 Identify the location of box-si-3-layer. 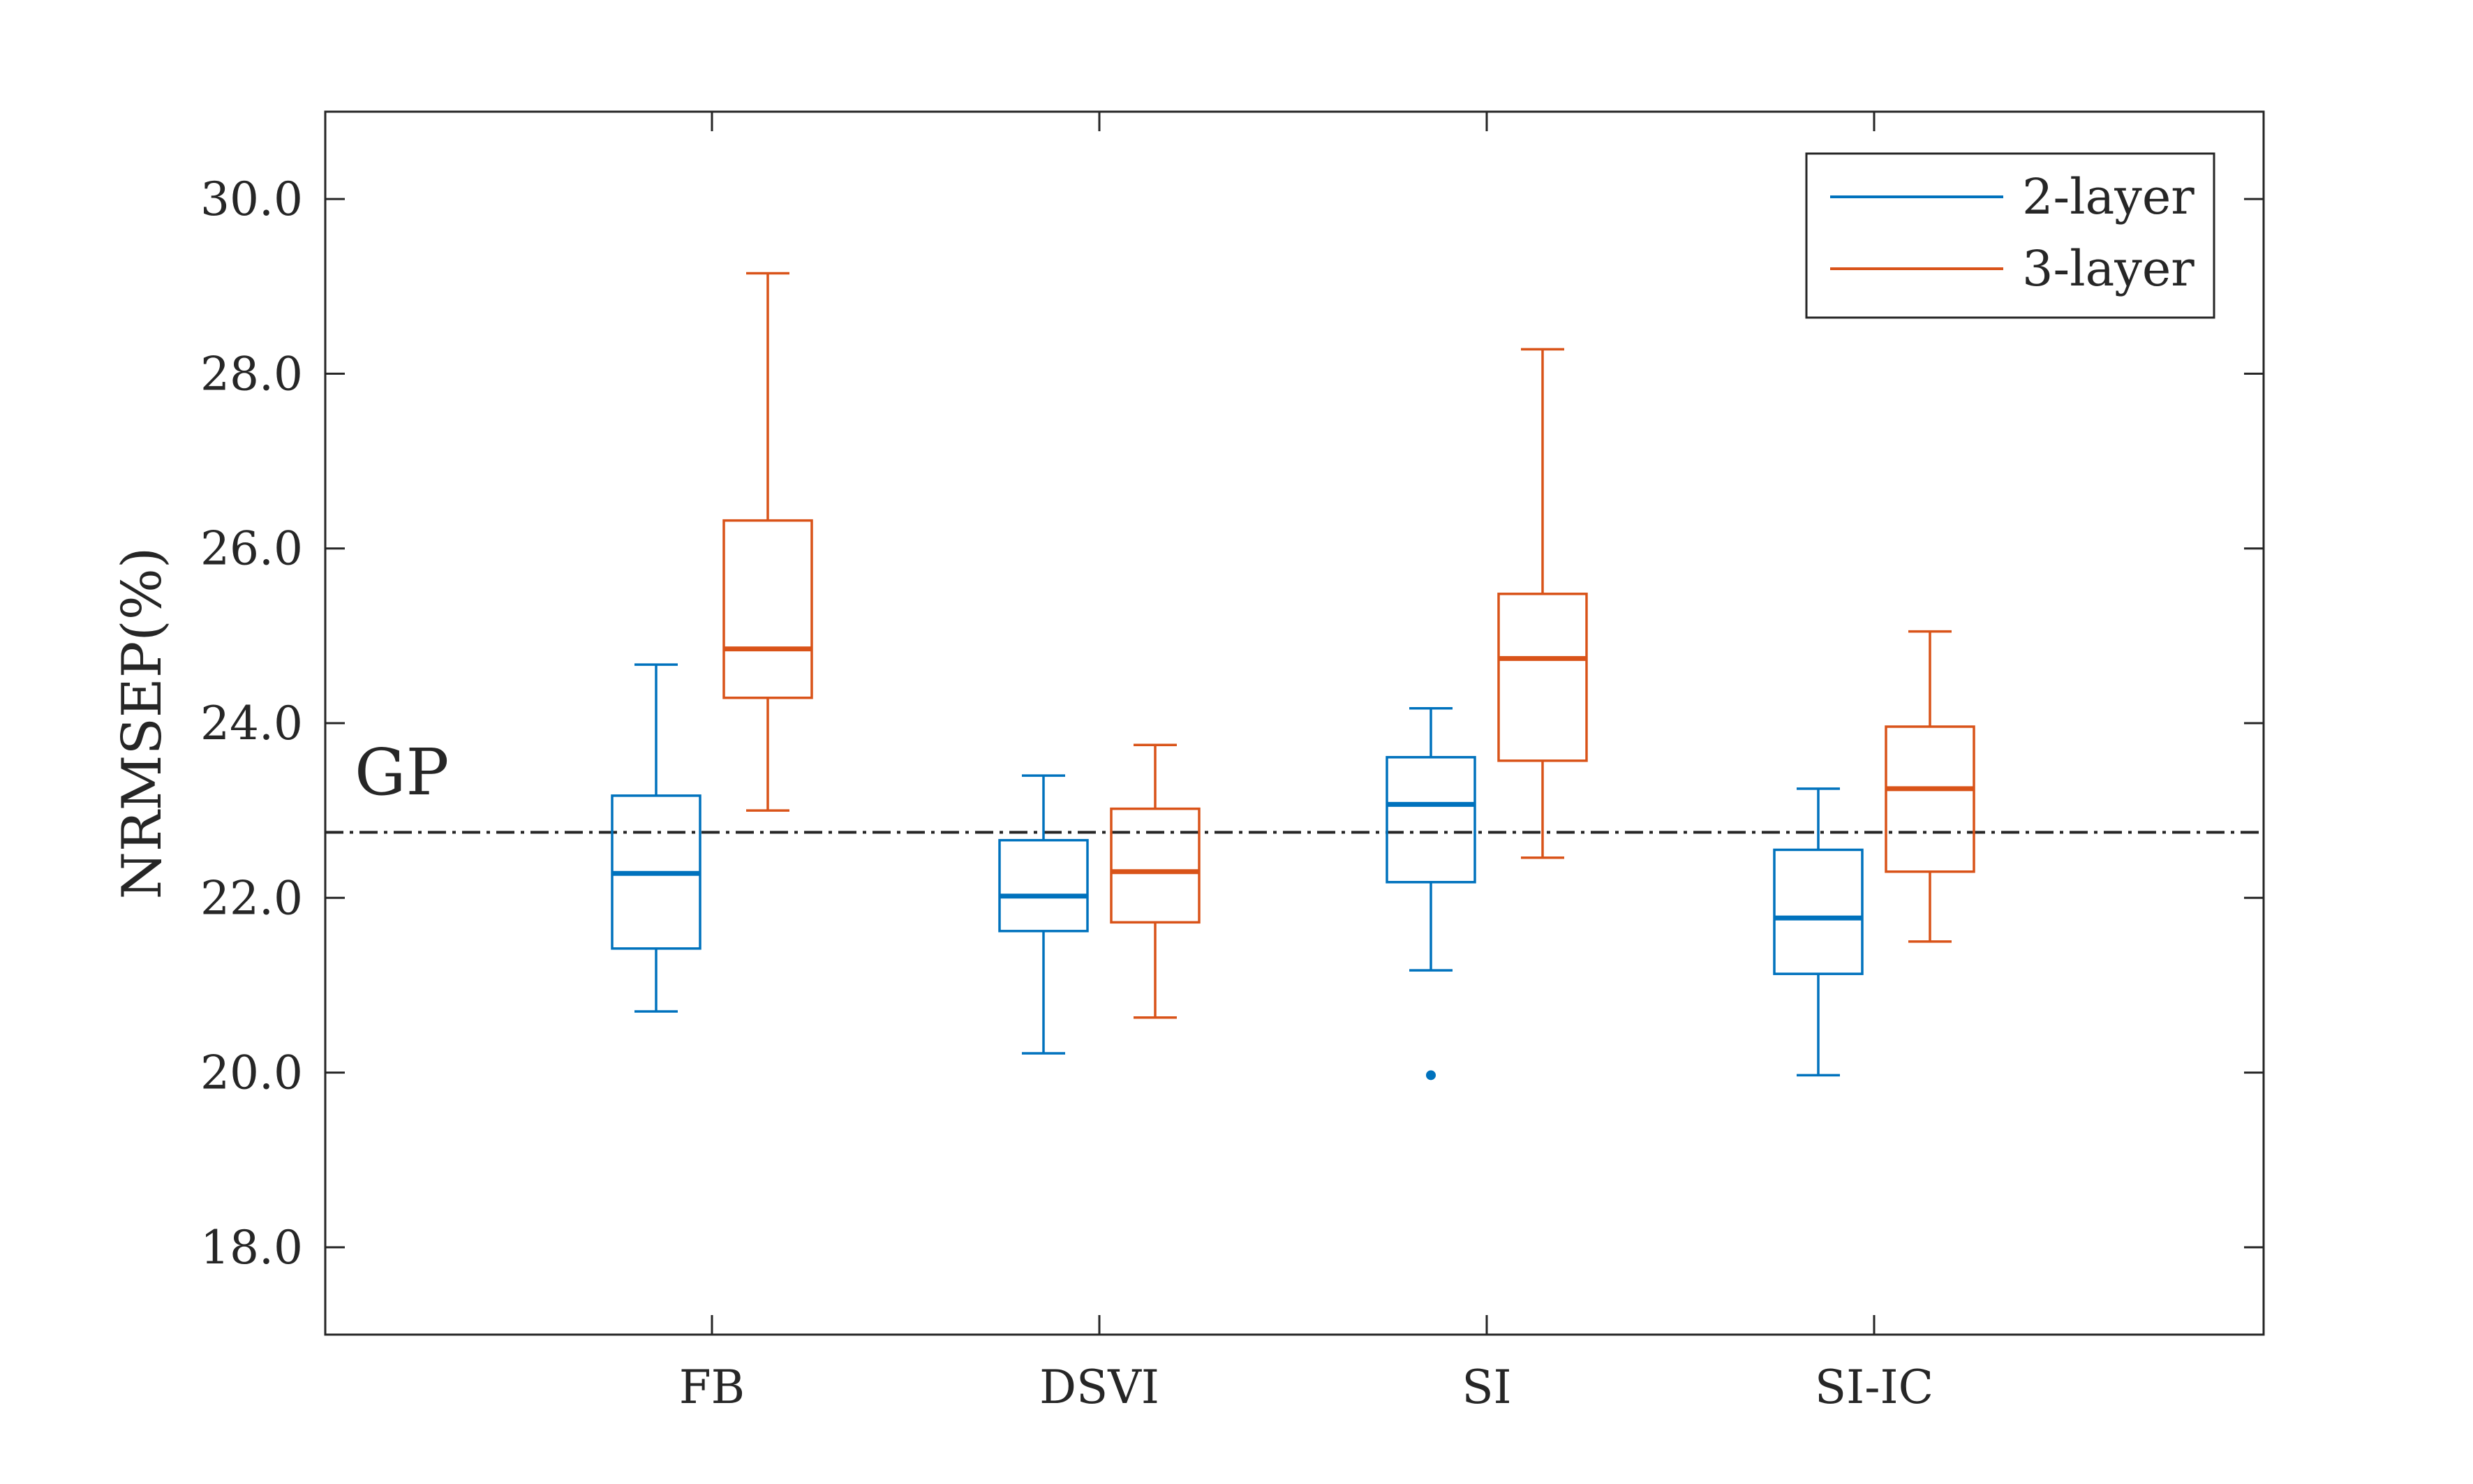
(1542, 603).